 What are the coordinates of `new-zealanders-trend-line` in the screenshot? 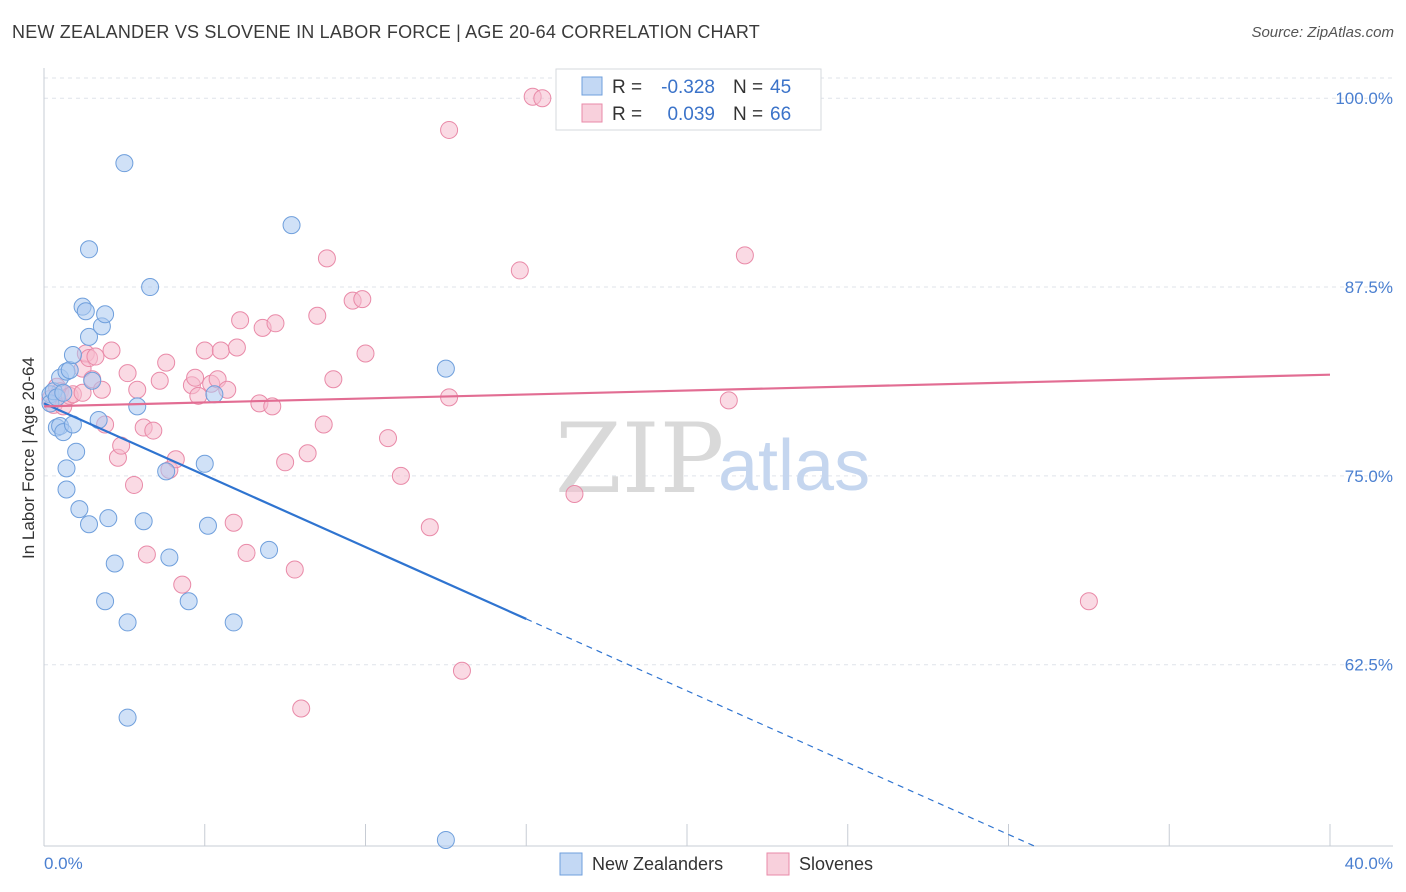 It's located at (285, 511).